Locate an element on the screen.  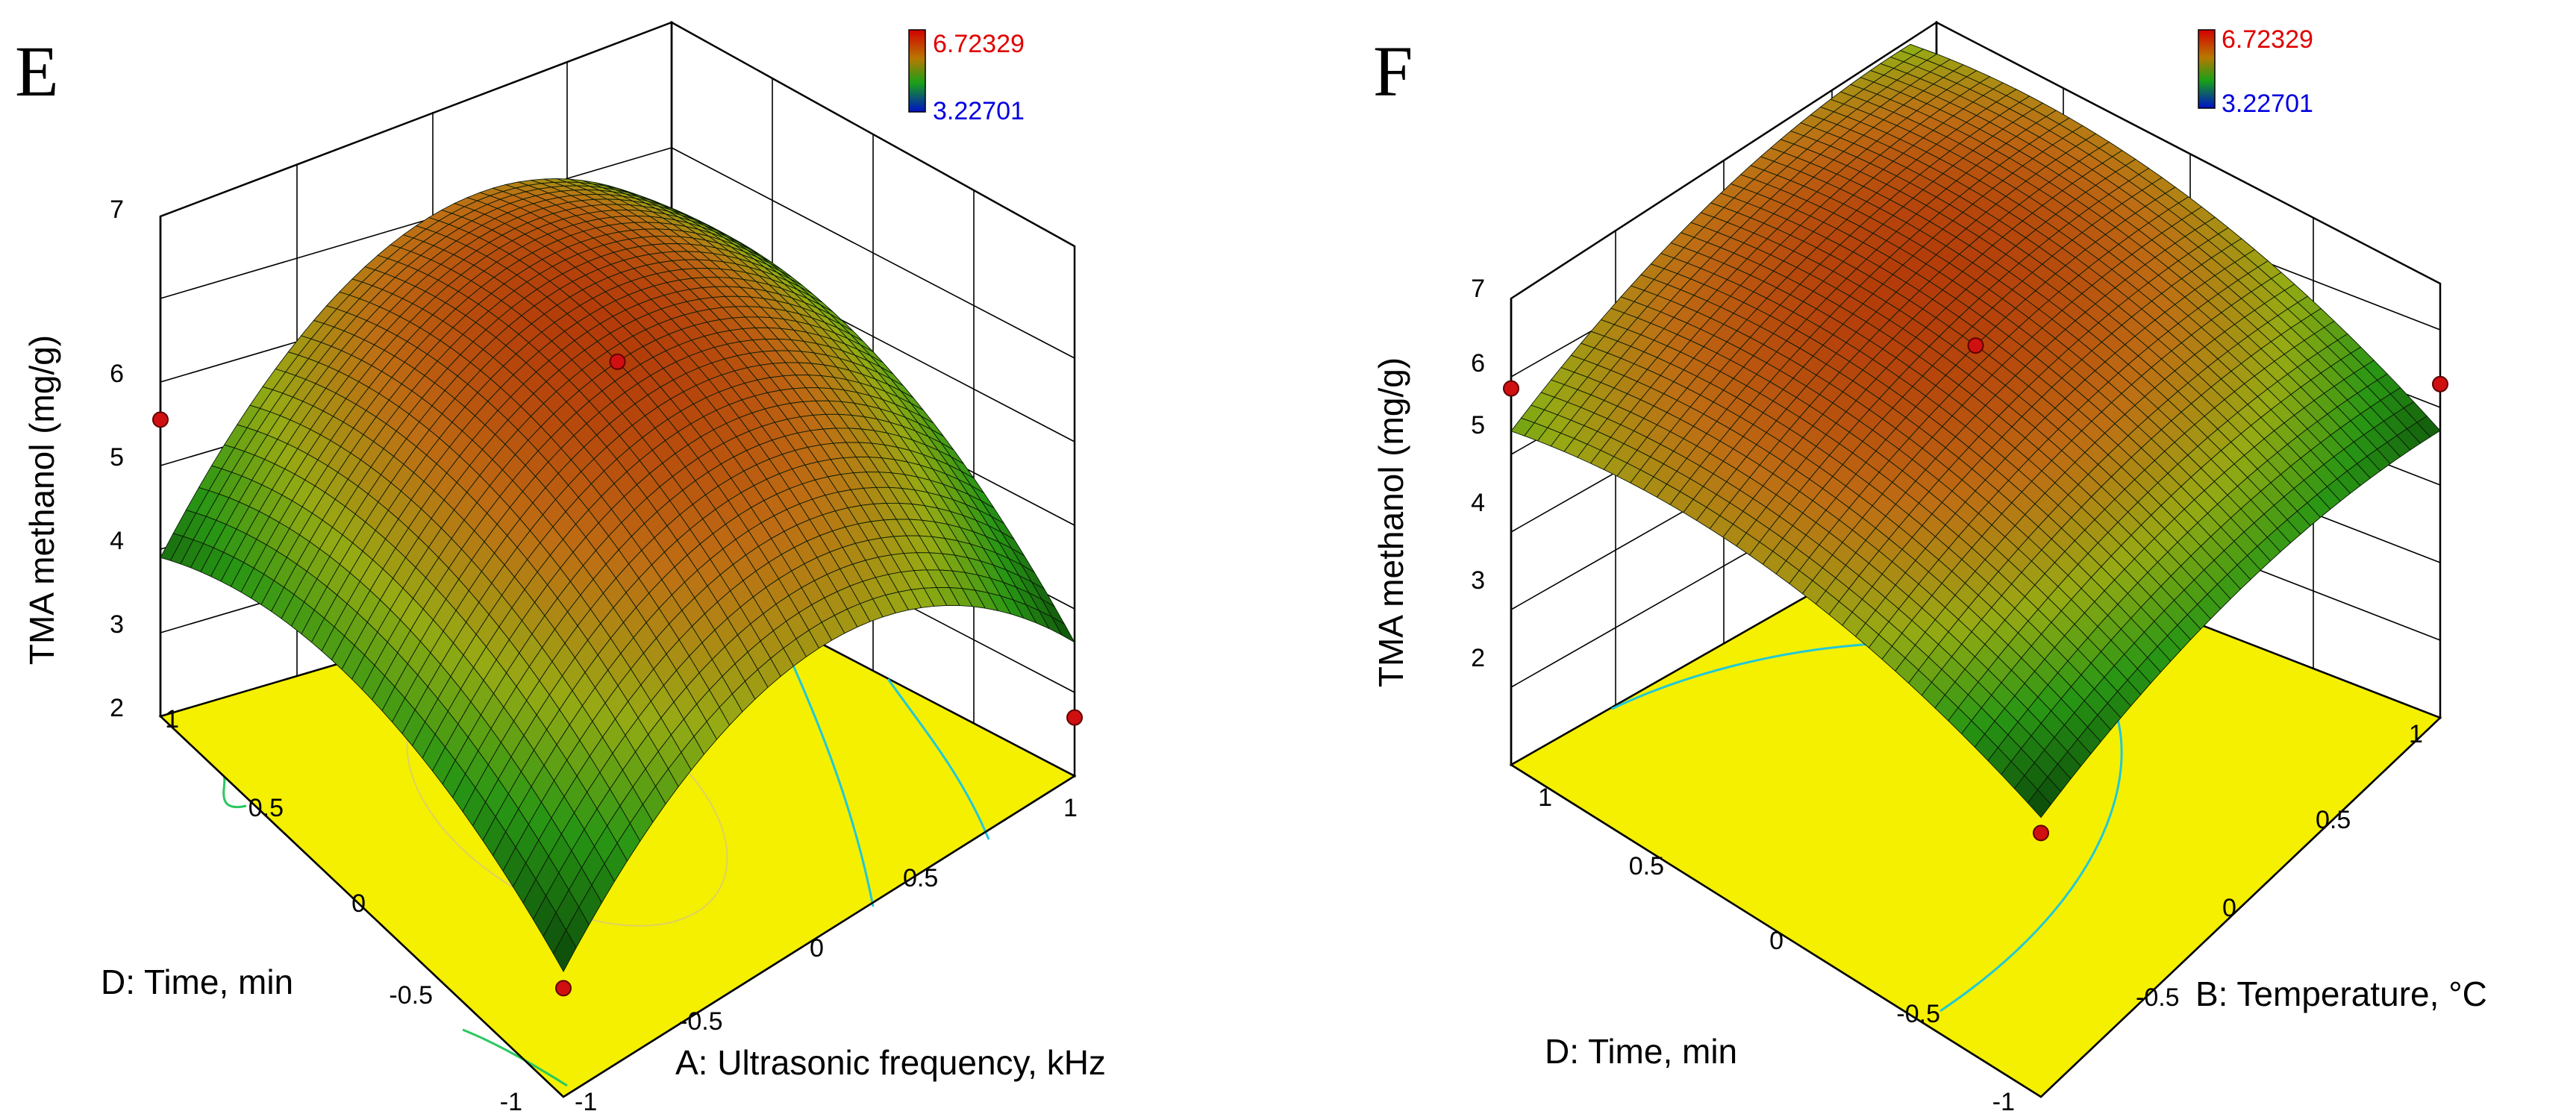
x-tick-labels: -0.5 0 0.5 1 is located at coordinates (2279, 866).